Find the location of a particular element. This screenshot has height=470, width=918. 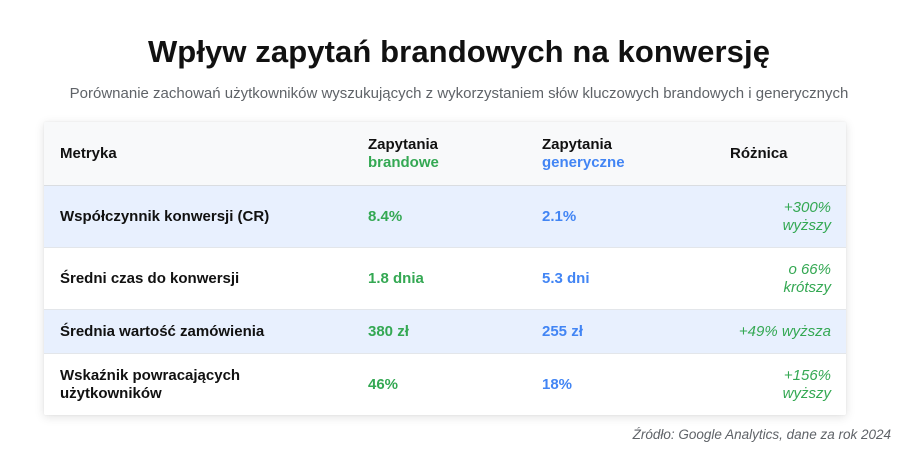

row-brand-value: 8.4% is located at coordinates (385, 216).